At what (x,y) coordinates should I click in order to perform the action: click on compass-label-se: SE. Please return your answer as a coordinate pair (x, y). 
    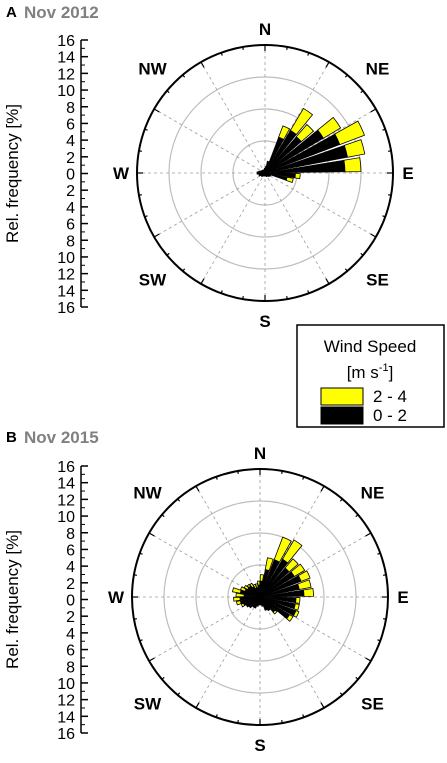
    Looking at the image, I should click on (377, 279).